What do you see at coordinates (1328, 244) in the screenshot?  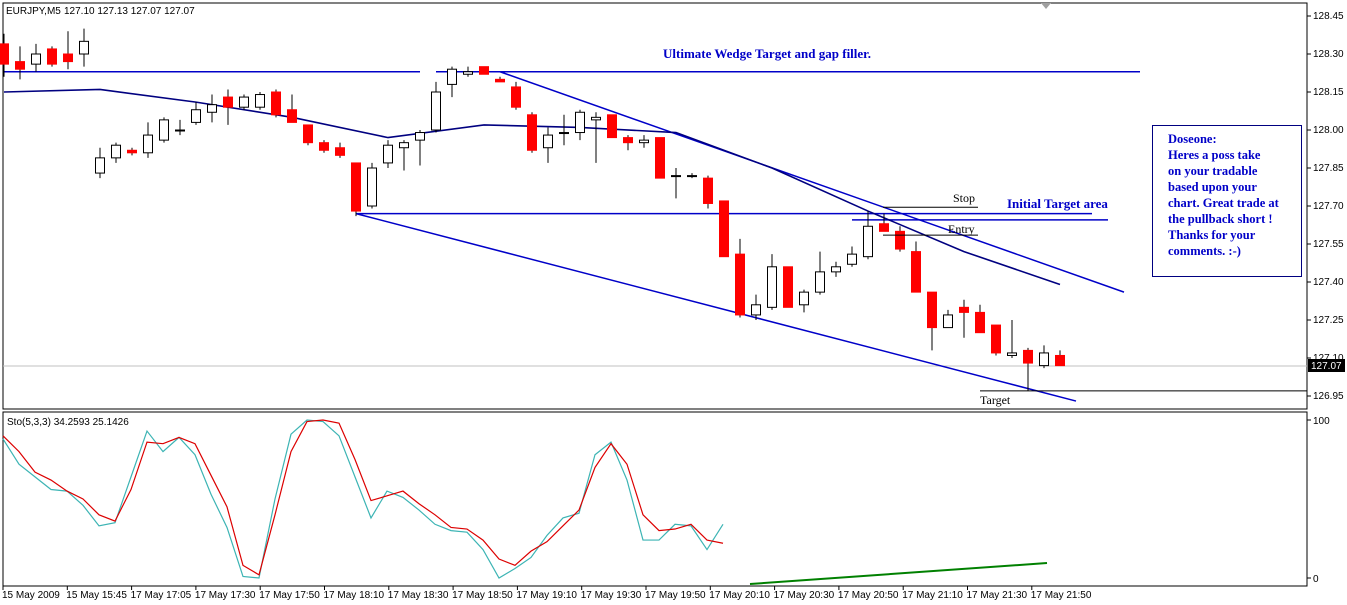 I see `price-tick-label: 127.55` at bounding box center [1328, 244].